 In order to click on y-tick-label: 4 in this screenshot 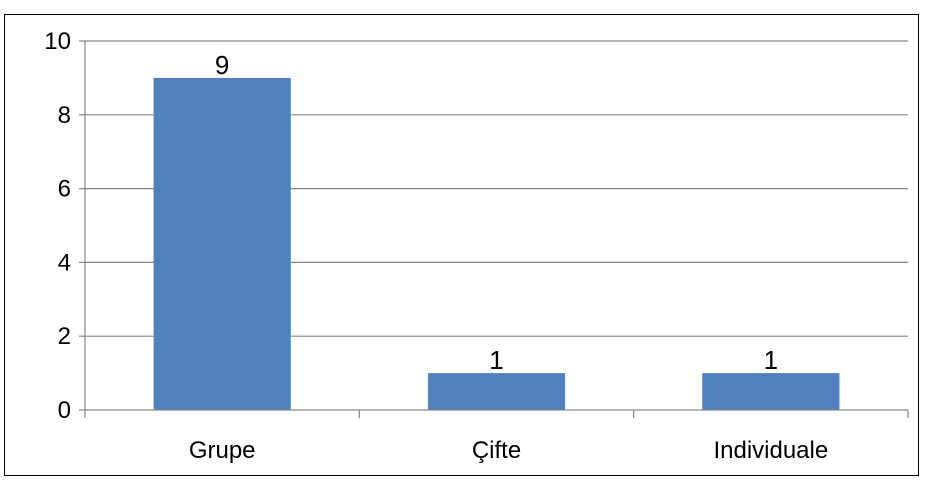, I will do `click(64, 262)`.